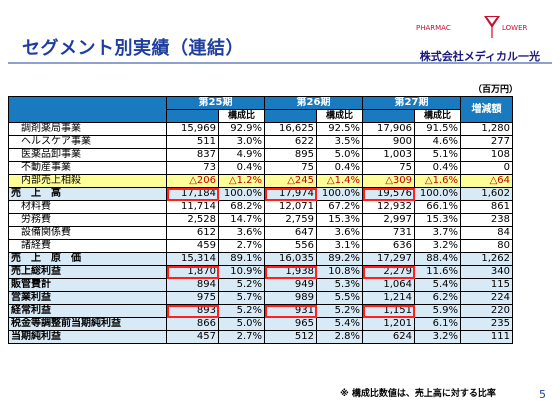 The height and width of the screenshot is (420, 560). Describe the element at coordinates (339, 259) in the screenshot. I see `ratio-cell: 89.2%` at that location.